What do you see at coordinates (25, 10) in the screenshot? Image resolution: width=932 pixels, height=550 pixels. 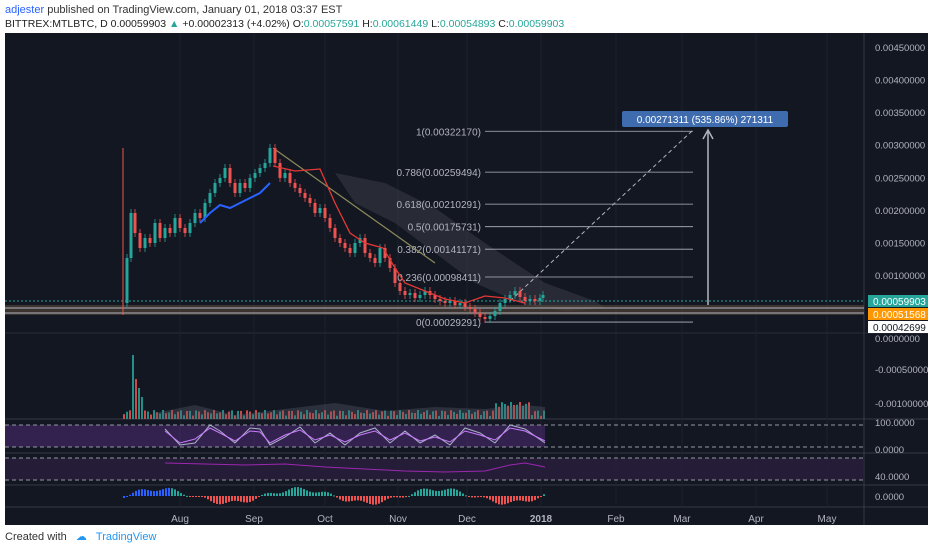 I see `author-link: adjester` at bounding box center [25, 10].